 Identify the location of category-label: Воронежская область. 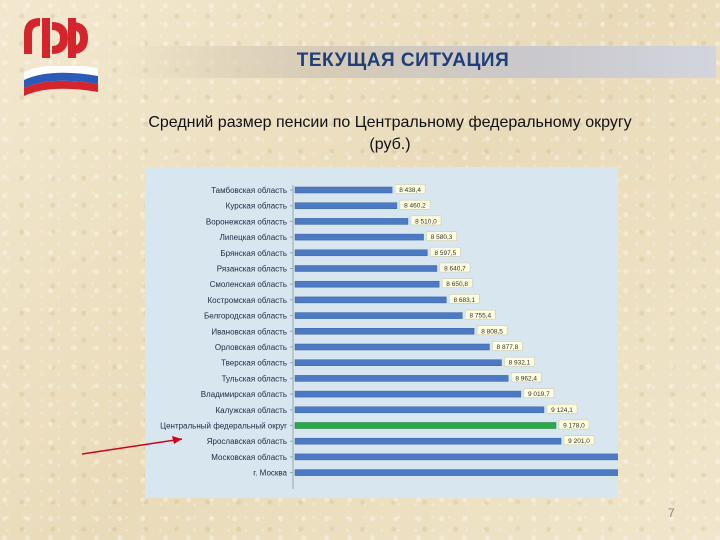
(246, 221).